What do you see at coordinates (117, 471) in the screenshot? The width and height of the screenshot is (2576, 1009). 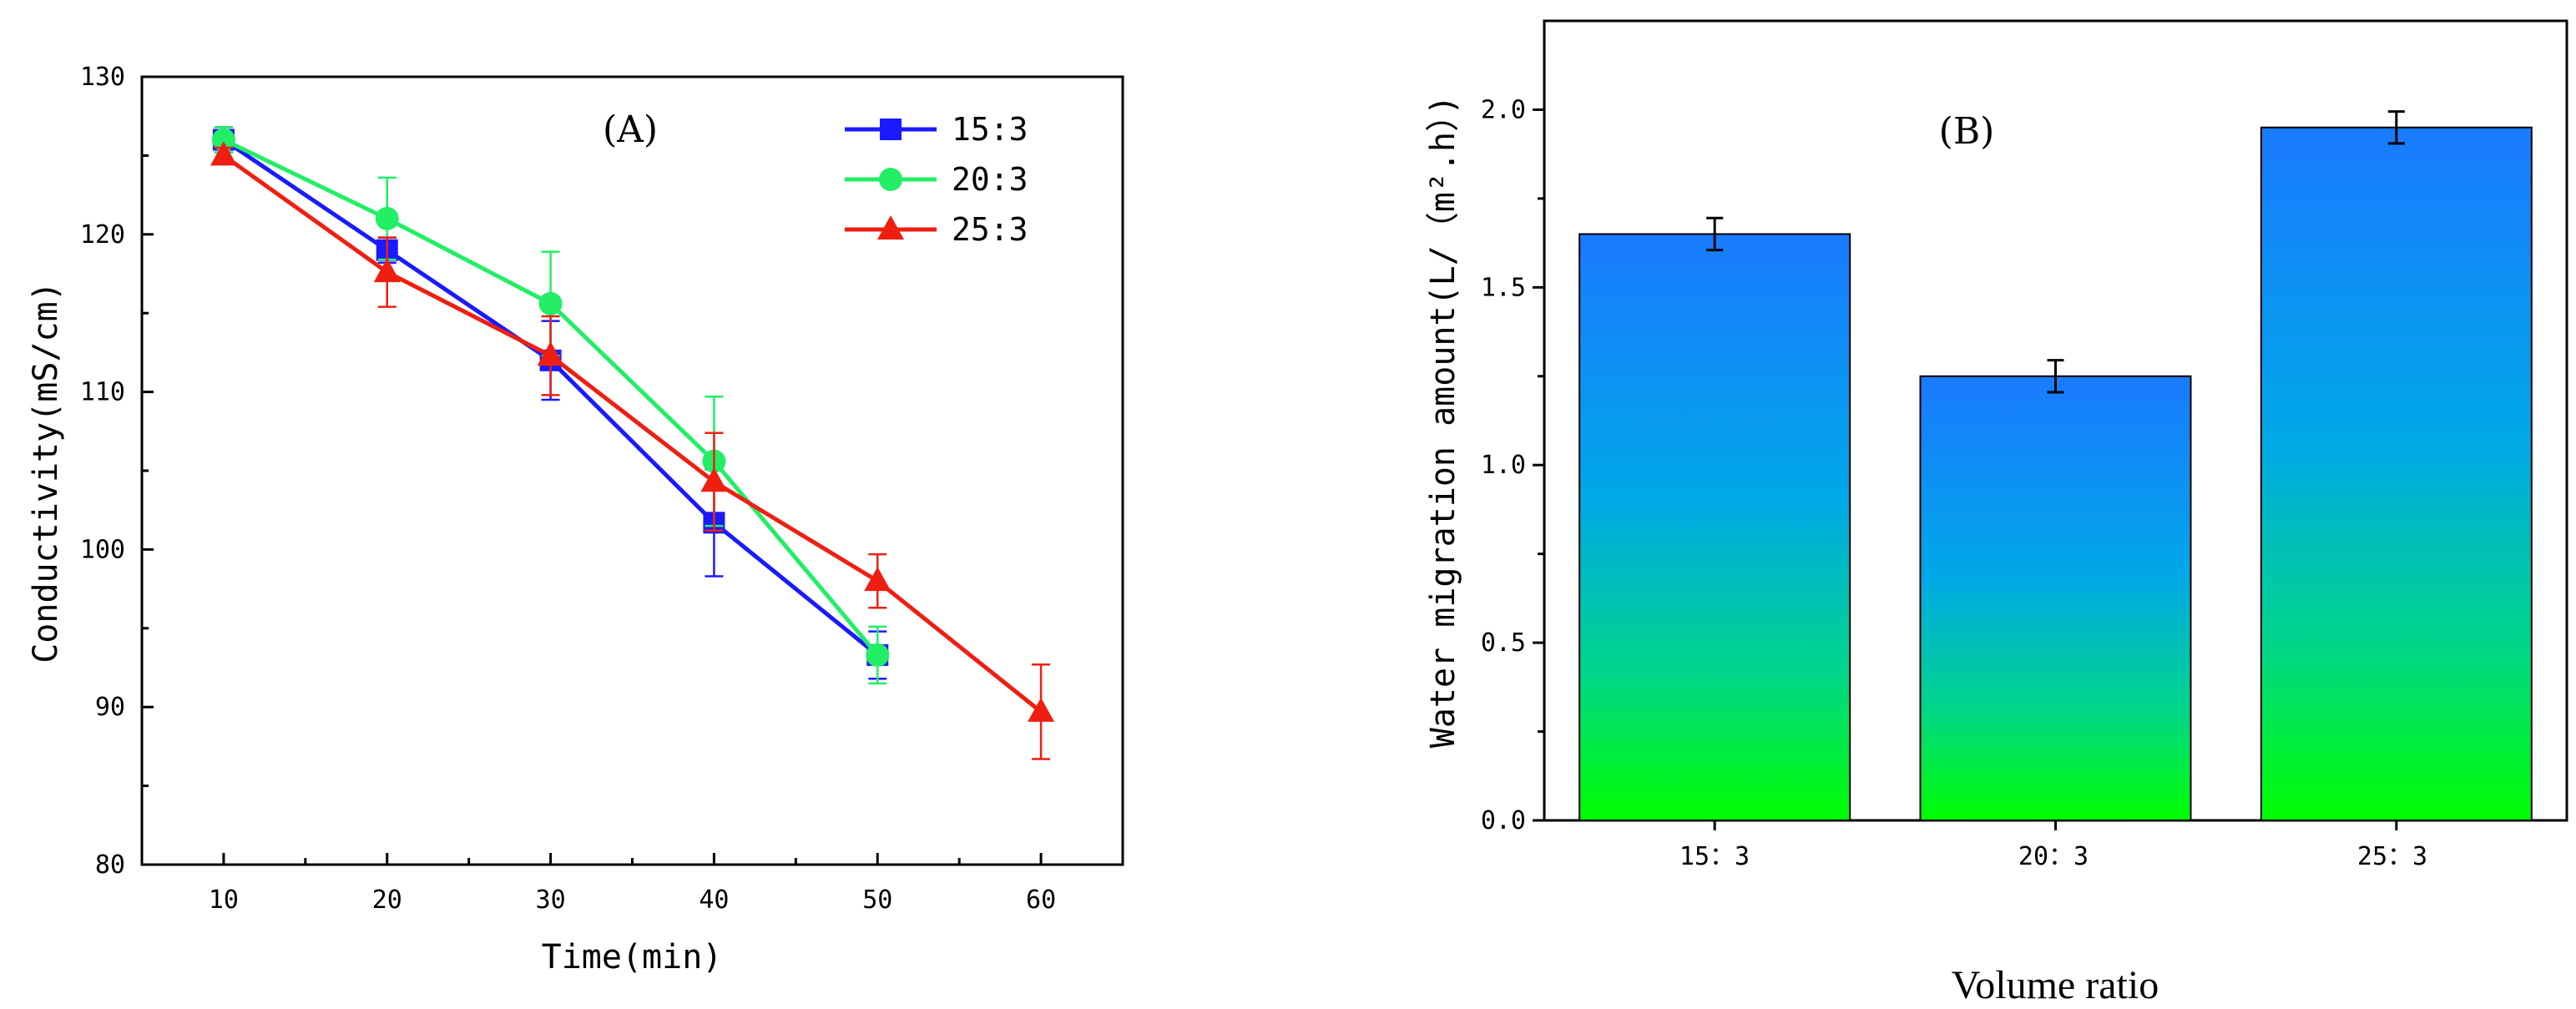 I see `panel-a-y-axis: 80 90 100 110 120 130` at bounding box center [117, 471].